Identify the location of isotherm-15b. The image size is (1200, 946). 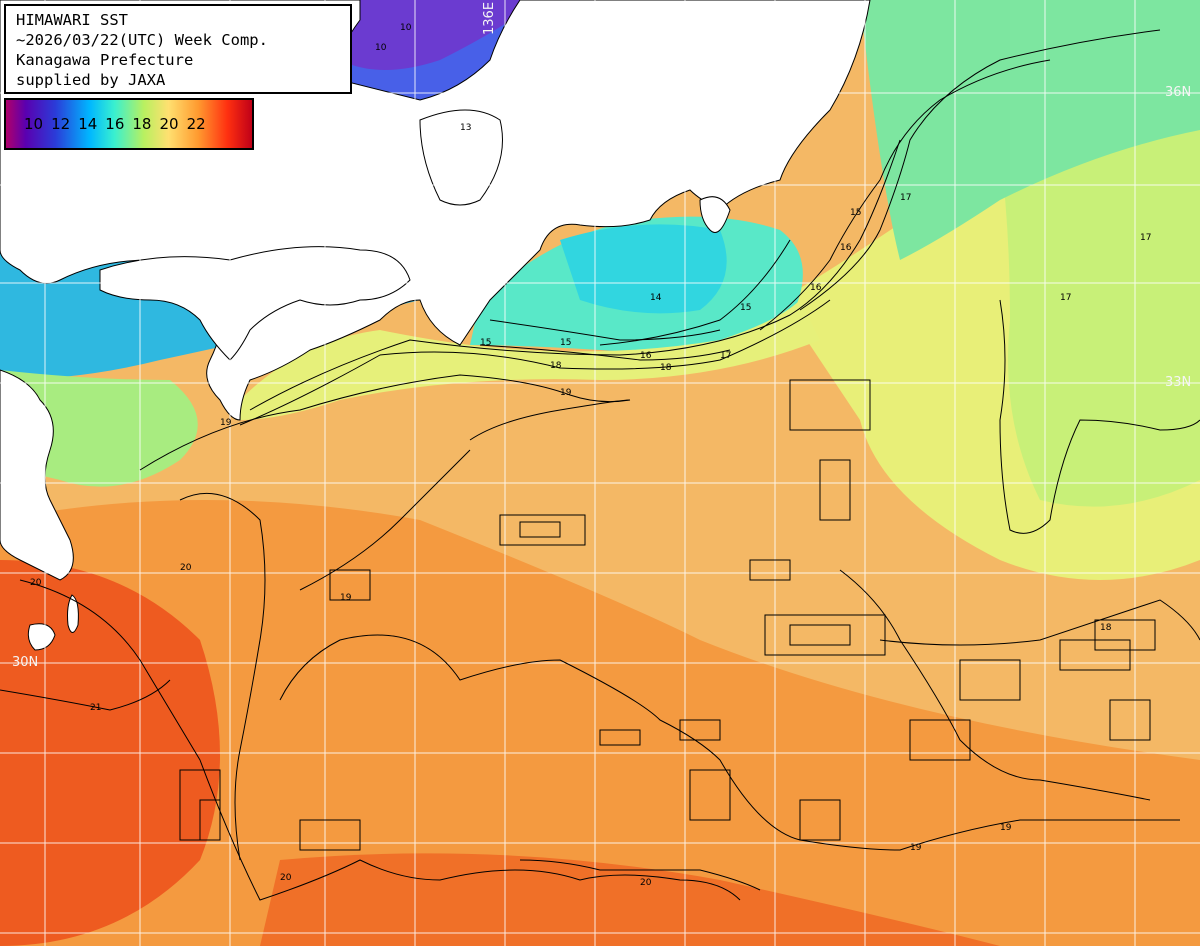
(605, 330).